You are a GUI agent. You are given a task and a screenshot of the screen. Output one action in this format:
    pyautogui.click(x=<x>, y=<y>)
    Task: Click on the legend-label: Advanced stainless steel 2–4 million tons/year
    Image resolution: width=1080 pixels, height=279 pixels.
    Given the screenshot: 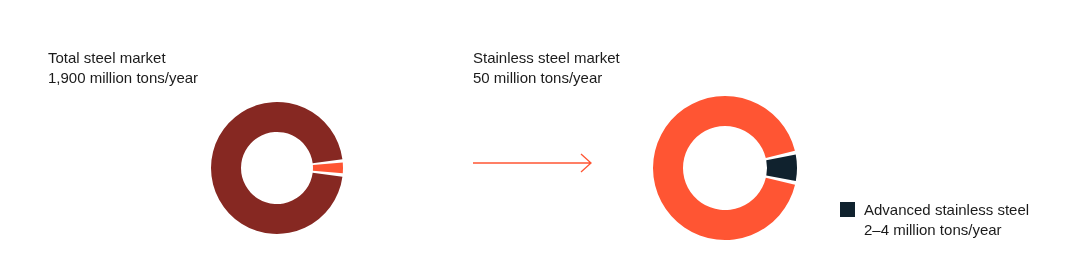 What is the action you would take?
    pyautogui.click(x=947, y=220)
    